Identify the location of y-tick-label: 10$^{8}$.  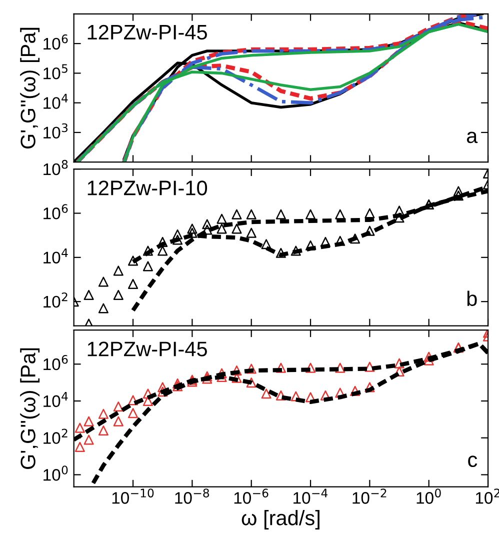
(56, 168).